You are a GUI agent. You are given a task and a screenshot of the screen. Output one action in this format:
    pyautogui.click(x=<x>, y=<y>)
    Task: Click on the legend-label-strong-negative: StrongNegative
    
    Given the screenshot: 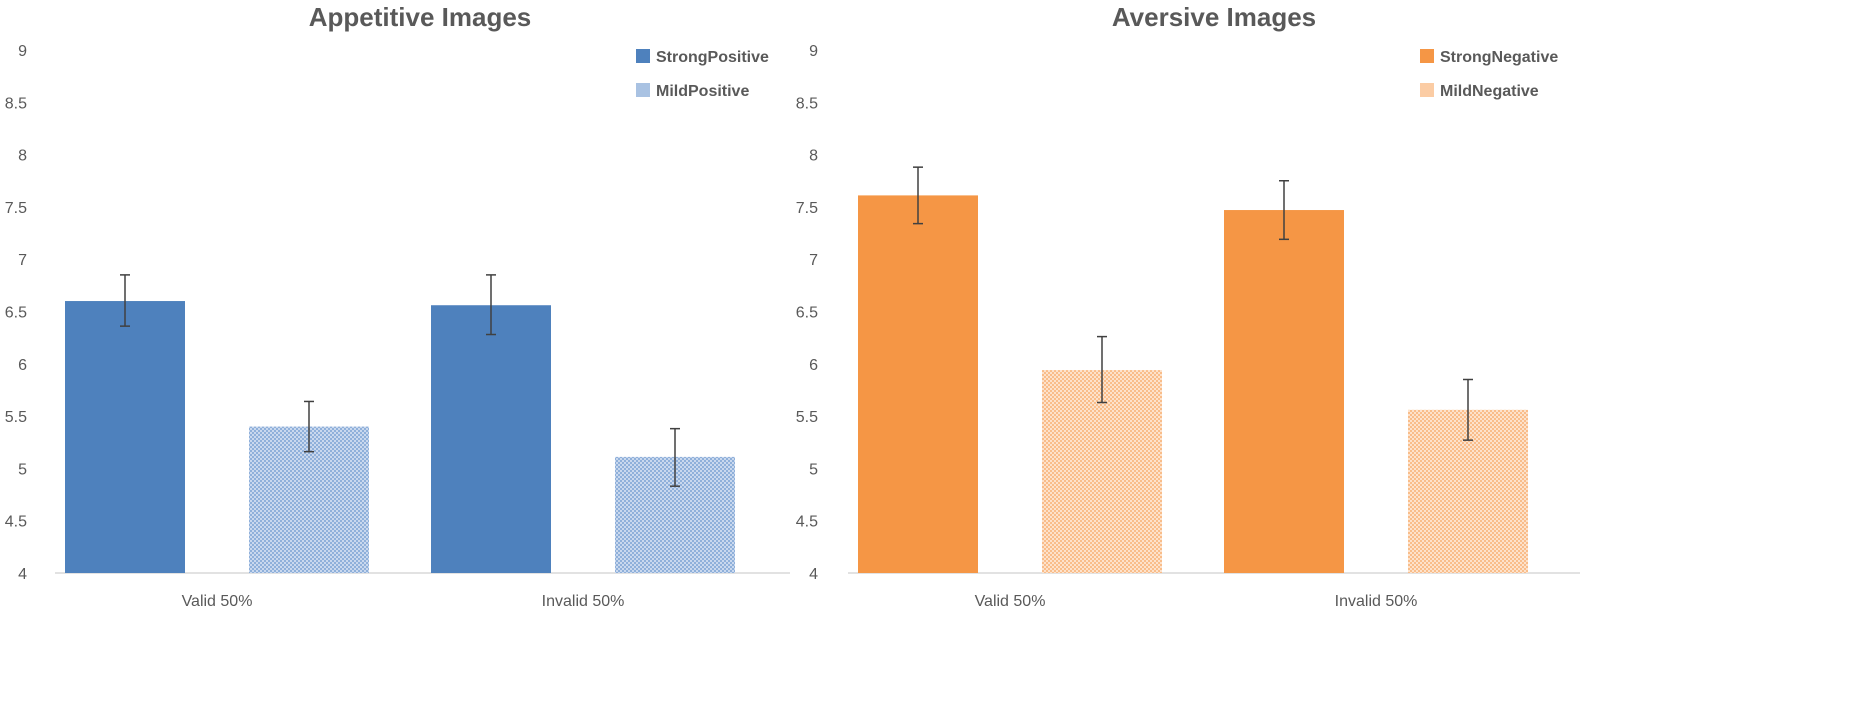 What is the action you would take?
    pyautogui.click(x=1499, y=57)
    